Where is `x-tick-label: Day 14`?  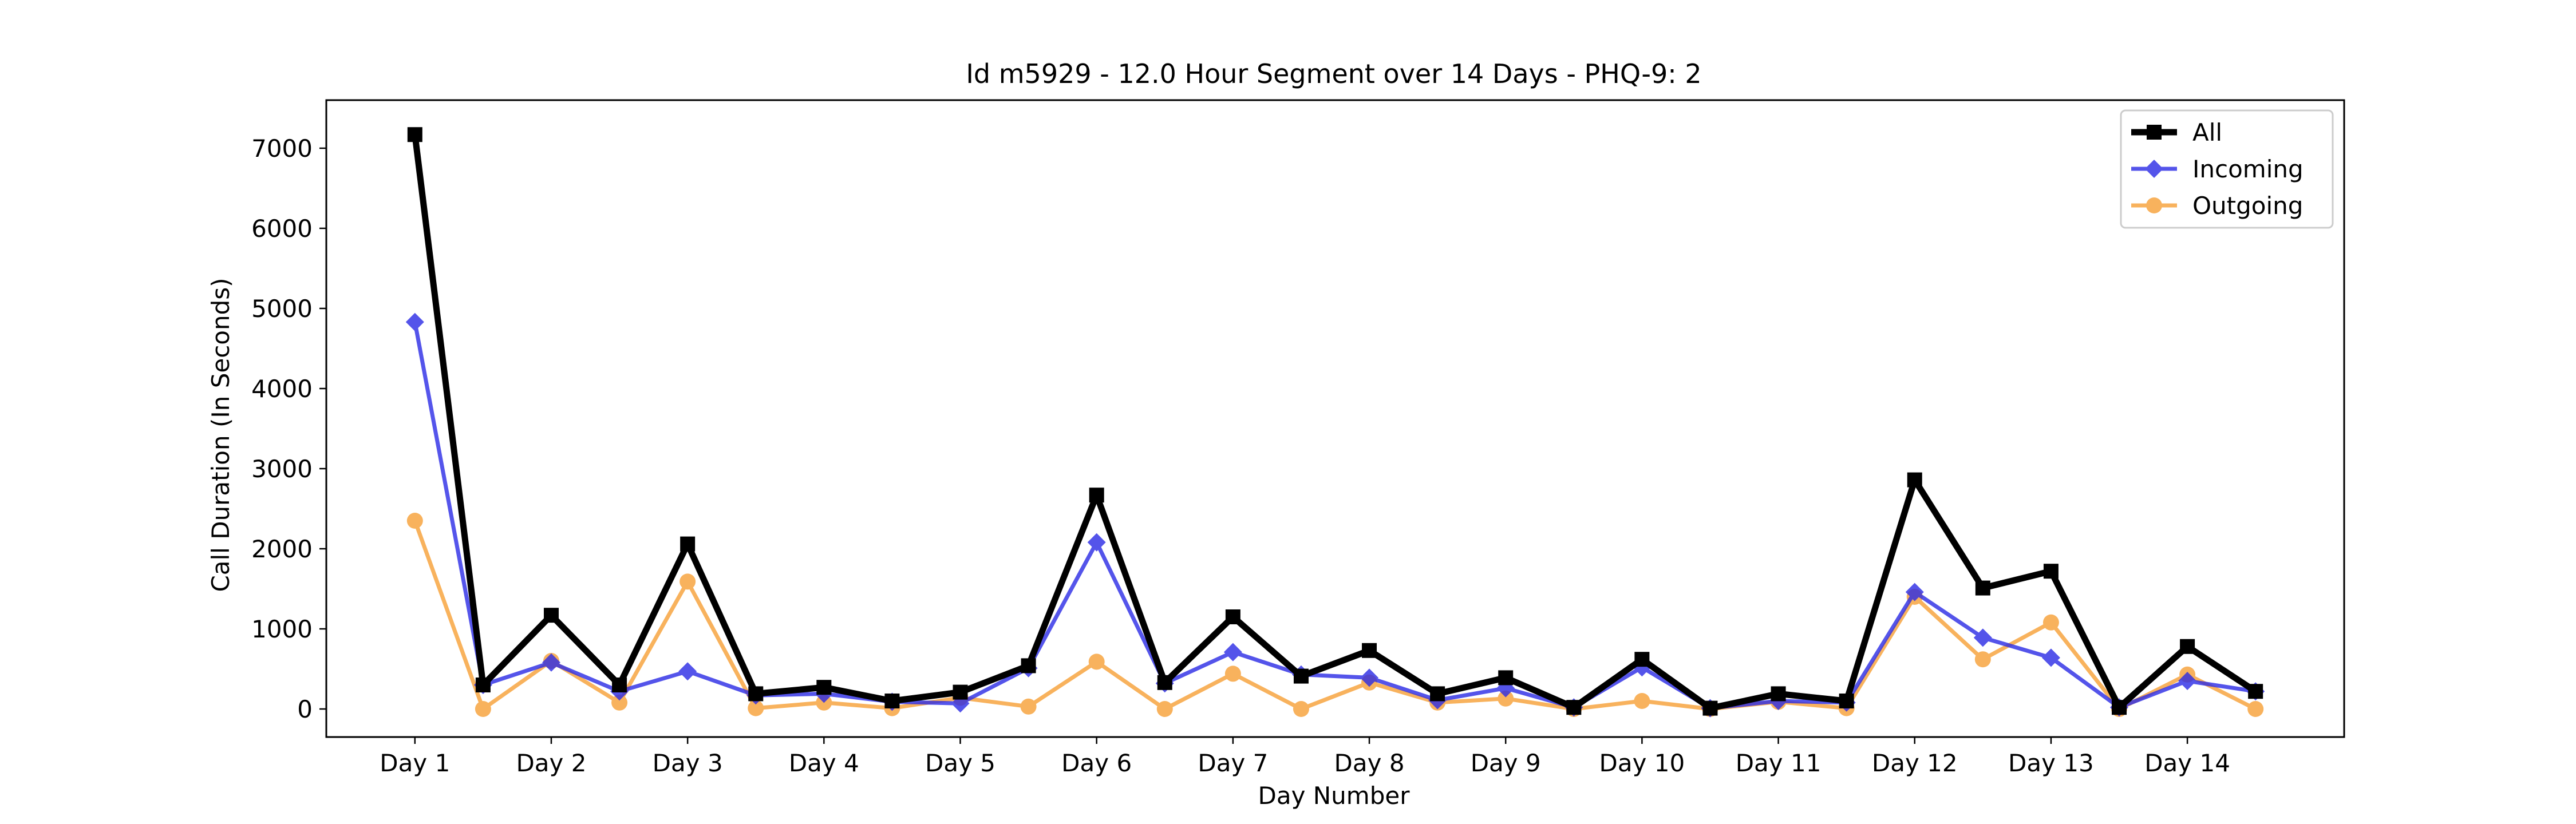 x-tick-label: Day 14 is located at coordinates (2187, 763).